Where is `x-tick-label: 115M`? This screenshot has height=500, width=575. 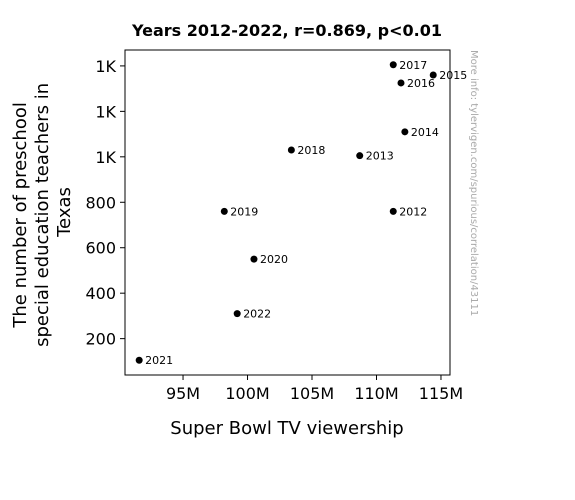 x-tick-label: 115M is located at coordinates (441, 393).